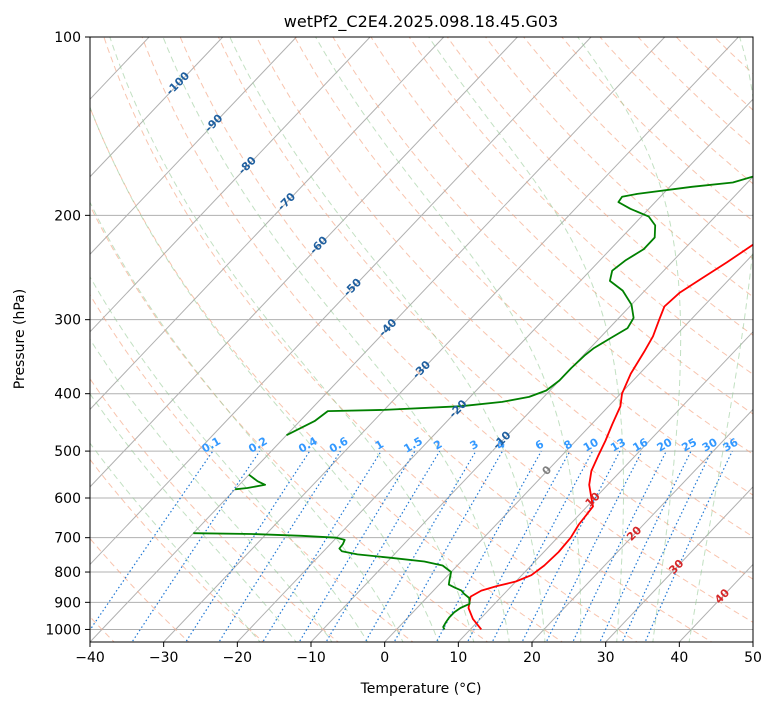 The image size is (775, 708). I want to click on x-tick-label: −10, so click(311, 658).